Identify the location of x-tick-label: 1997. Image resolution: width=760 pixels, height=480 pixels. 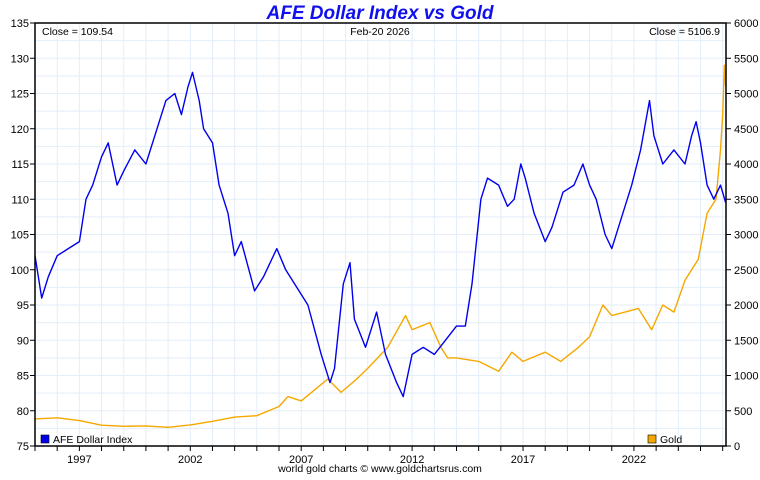
(79, 460).